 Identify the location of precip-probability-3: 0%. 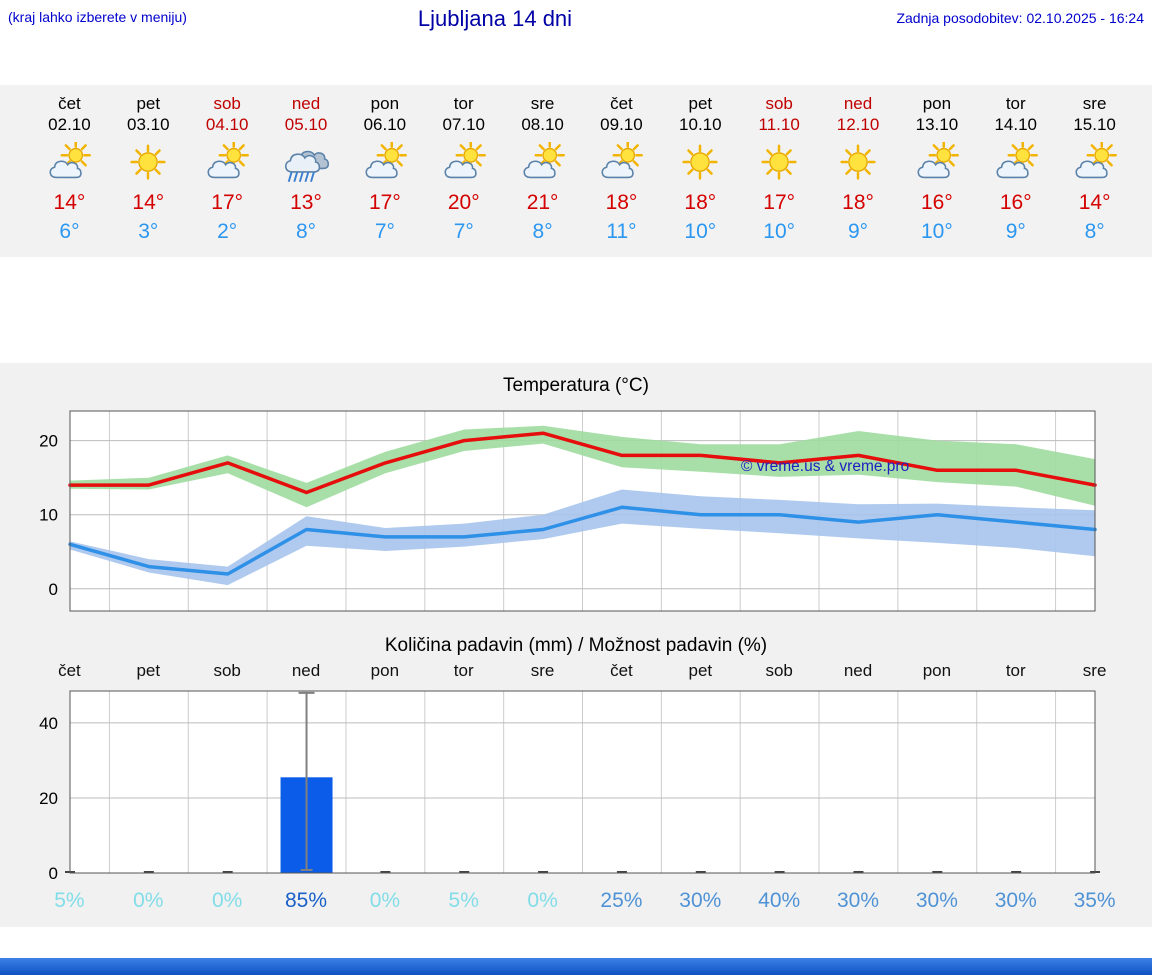
(227, 900).